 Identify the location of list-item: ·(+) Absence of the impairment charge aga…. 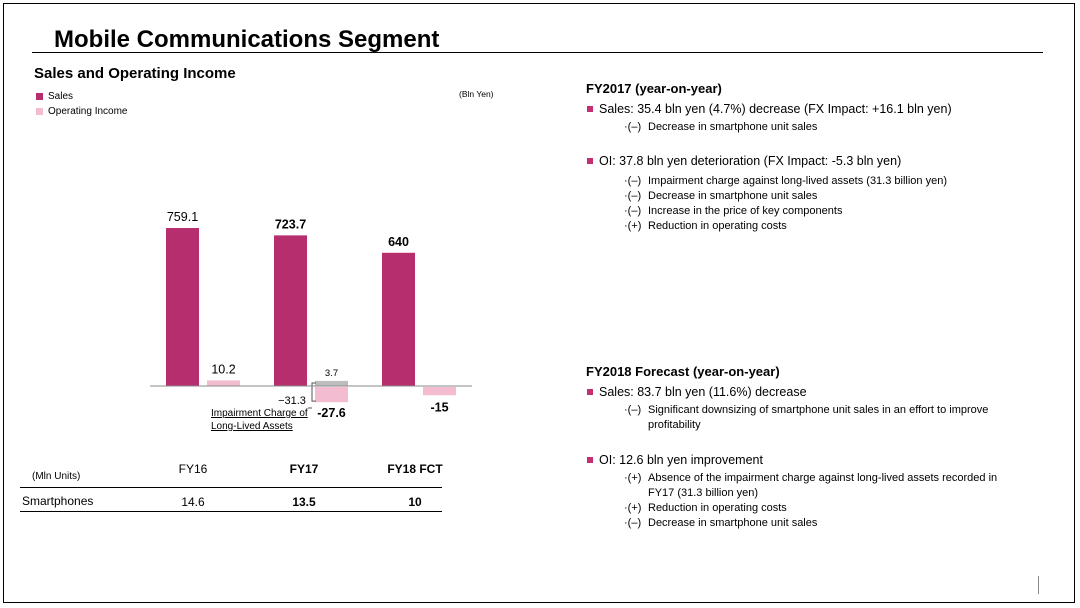
(810, 478).